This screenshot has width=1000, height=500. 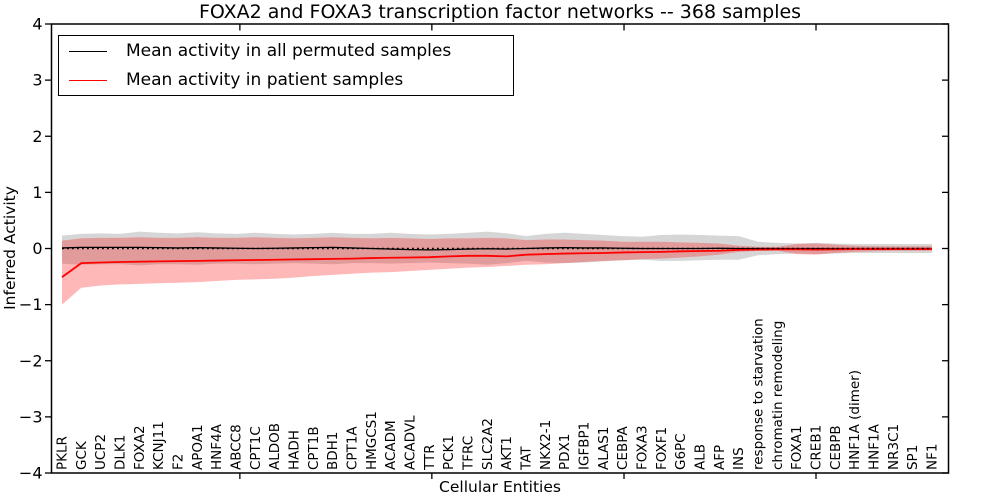 What do you see at coordinates (333, 451) in the screenshot?
I see `x-tick-label: BDH1` at bounding box center [333, 451].